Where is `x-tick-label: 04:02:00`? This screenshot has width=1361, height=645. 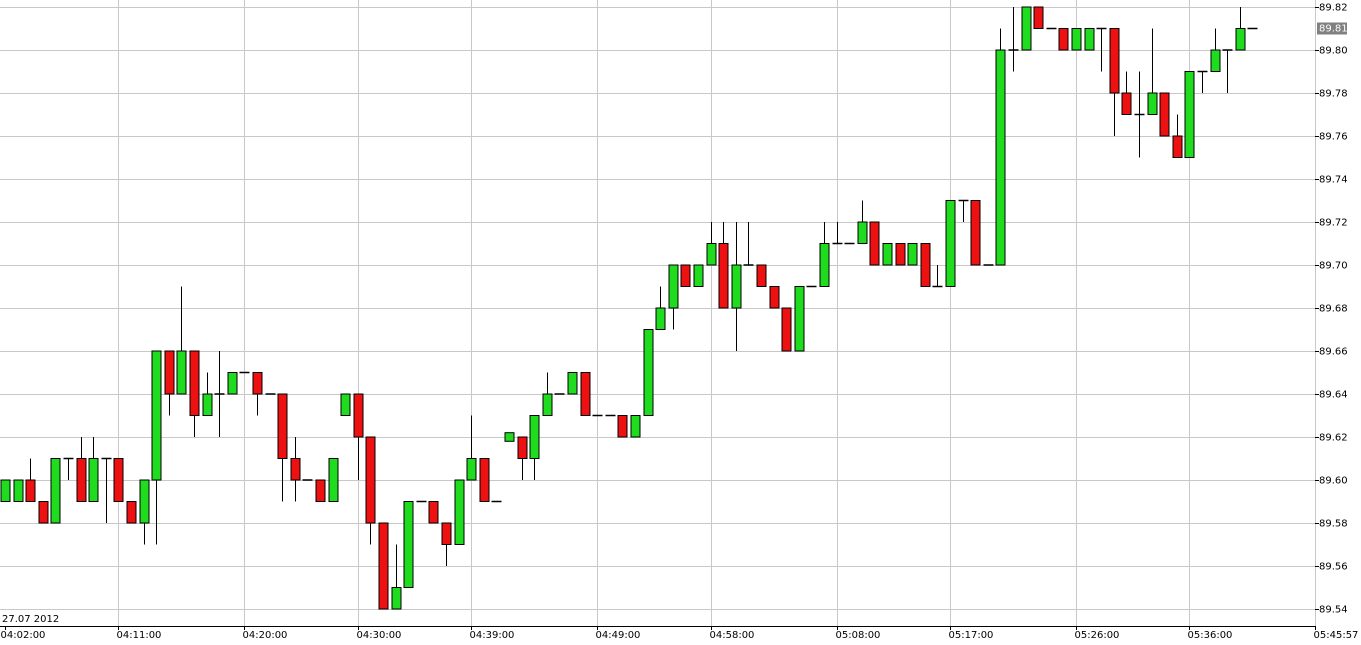 x-tick-label: 04:02:00 is located at coordinates (23, 635).